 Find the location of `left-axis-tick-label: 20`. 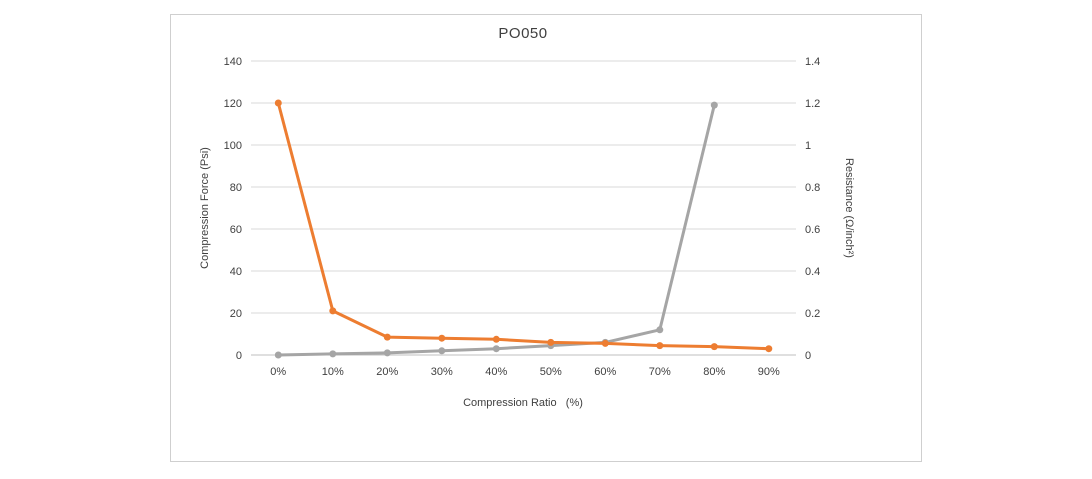

left-axis-tick-label: 20 is located at coordinates (236, 314).